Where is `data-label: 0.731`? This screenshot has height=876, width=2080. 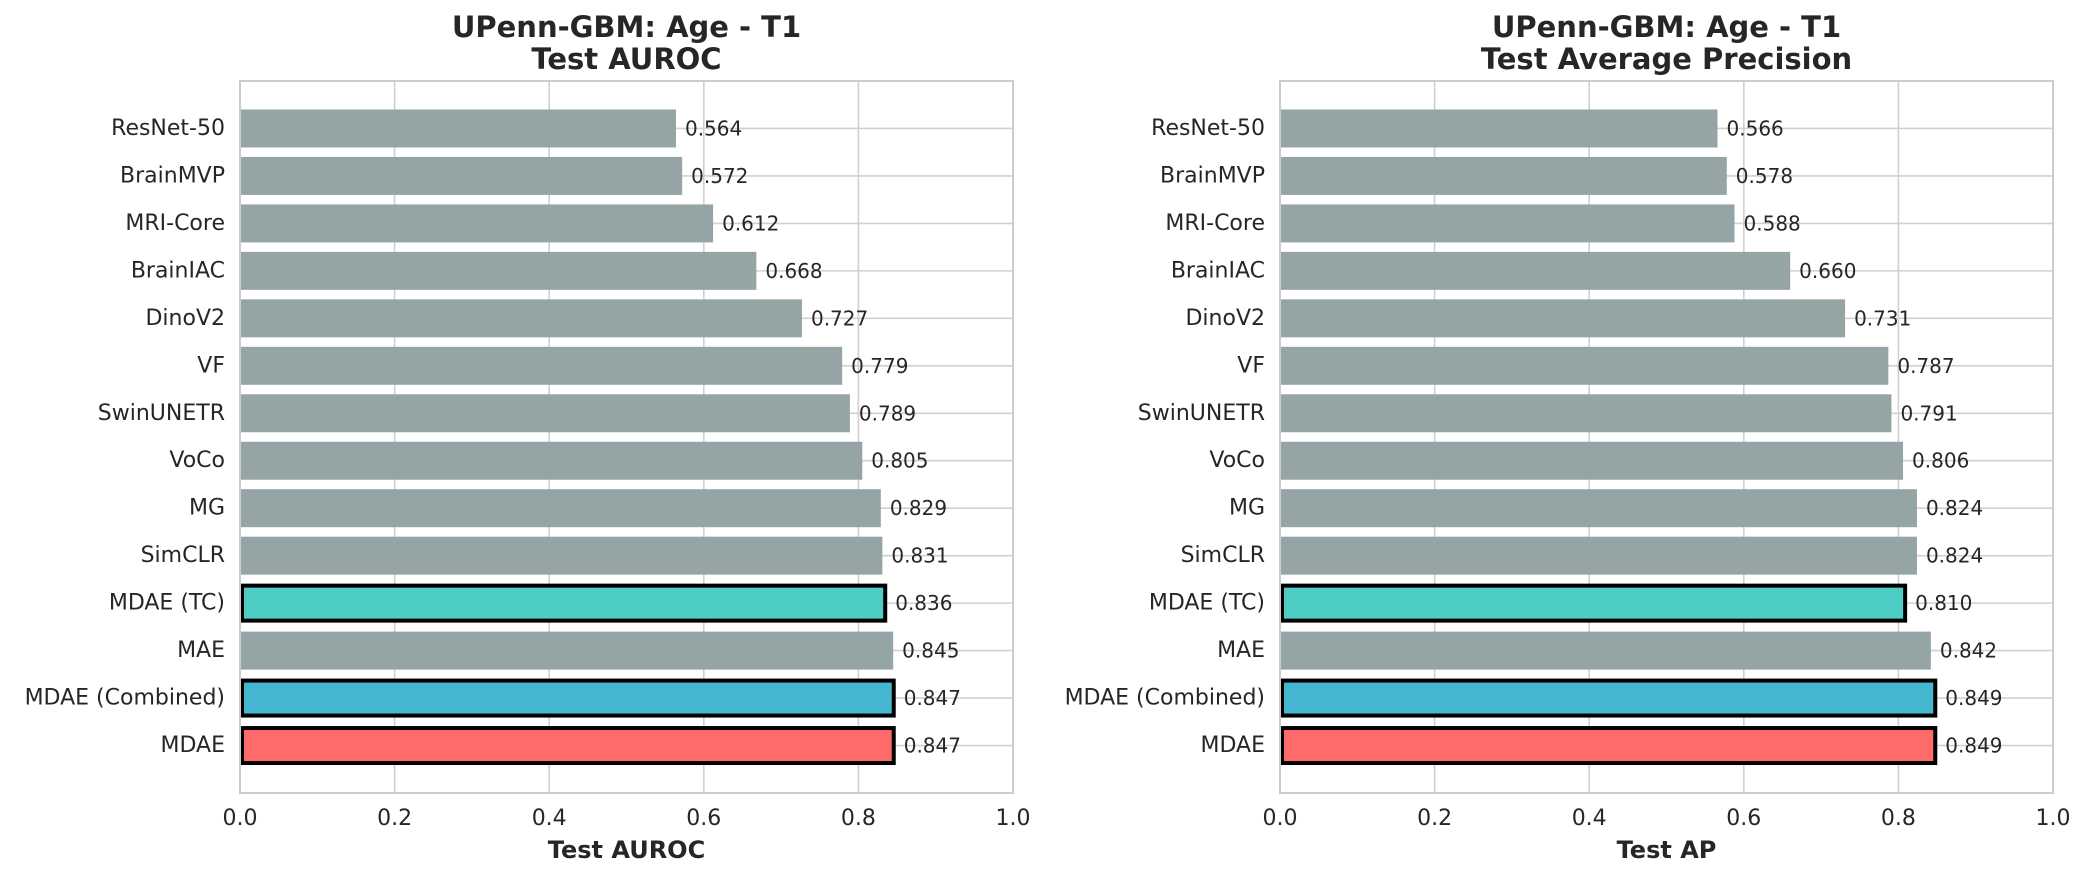
data-label: 0.731 is located at coordinates (1882, 318).